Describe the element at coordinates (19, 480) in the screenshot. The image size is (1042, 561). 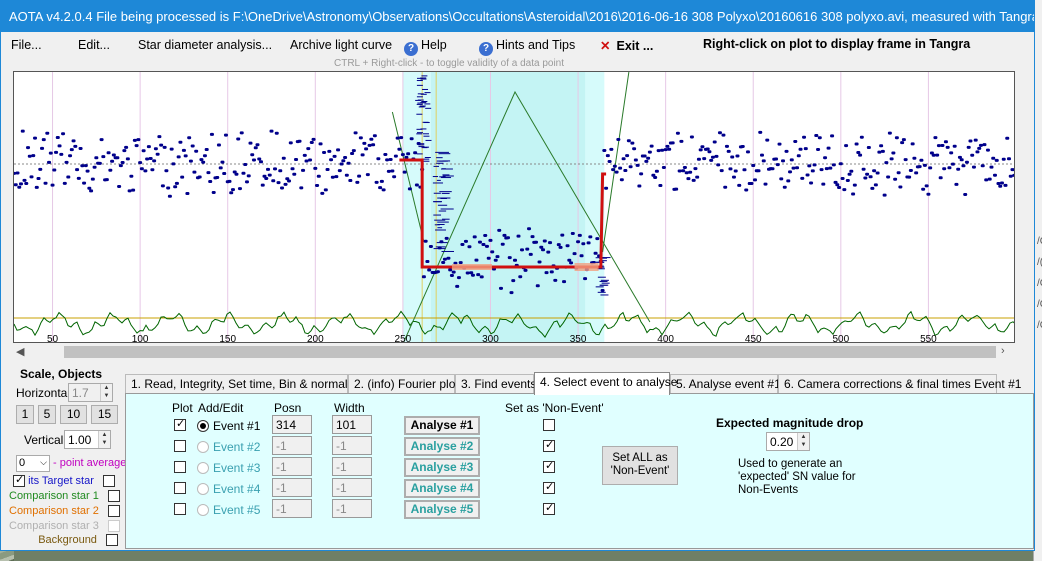
I see `target-plot-checkbox` at that location.